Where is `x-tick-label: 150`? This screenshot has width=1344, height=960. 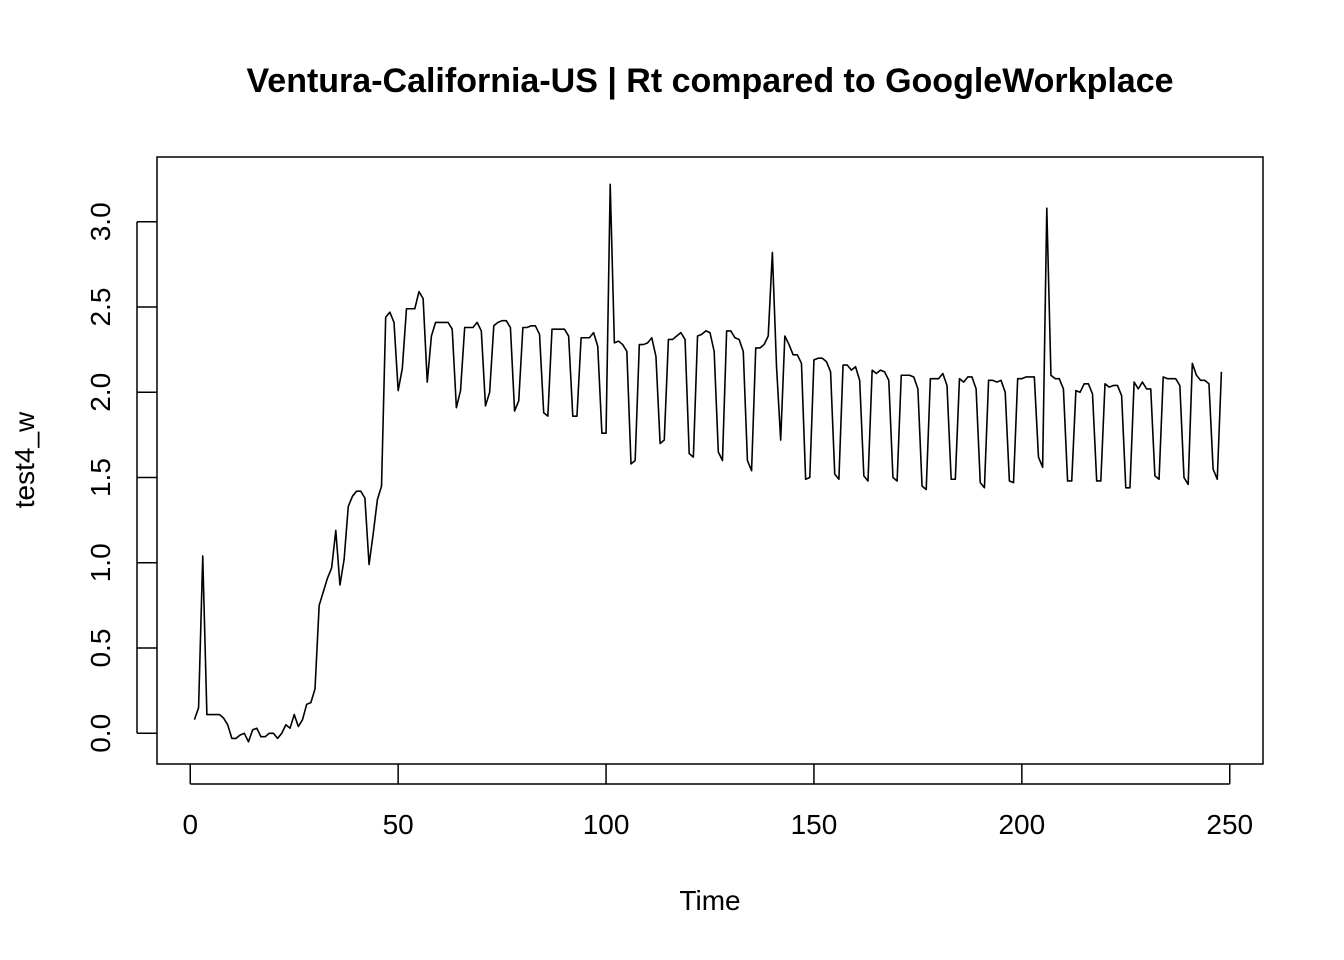 x-tick-label: 150 is located at coordinates (814, 824).